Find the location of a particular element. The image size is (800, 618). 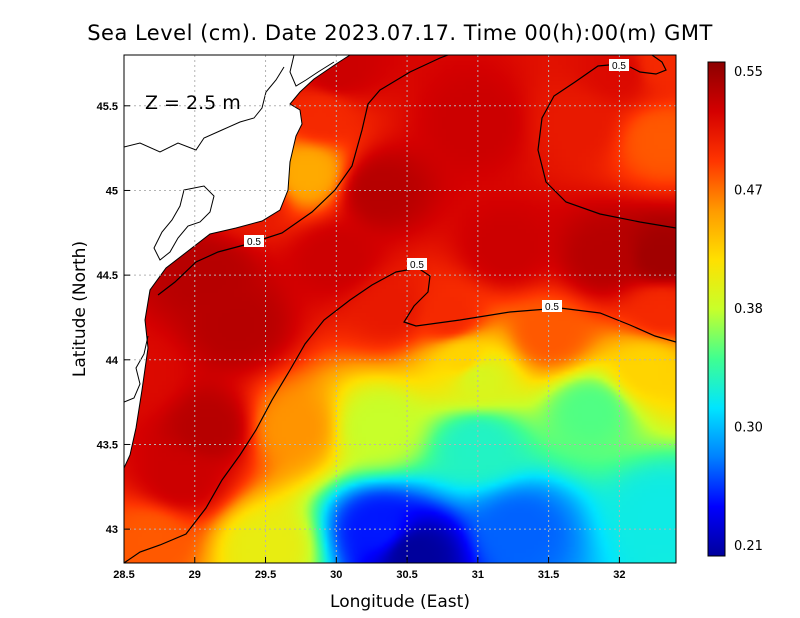

contour-label-1: 0.5 is located at coordinates (254, 241).